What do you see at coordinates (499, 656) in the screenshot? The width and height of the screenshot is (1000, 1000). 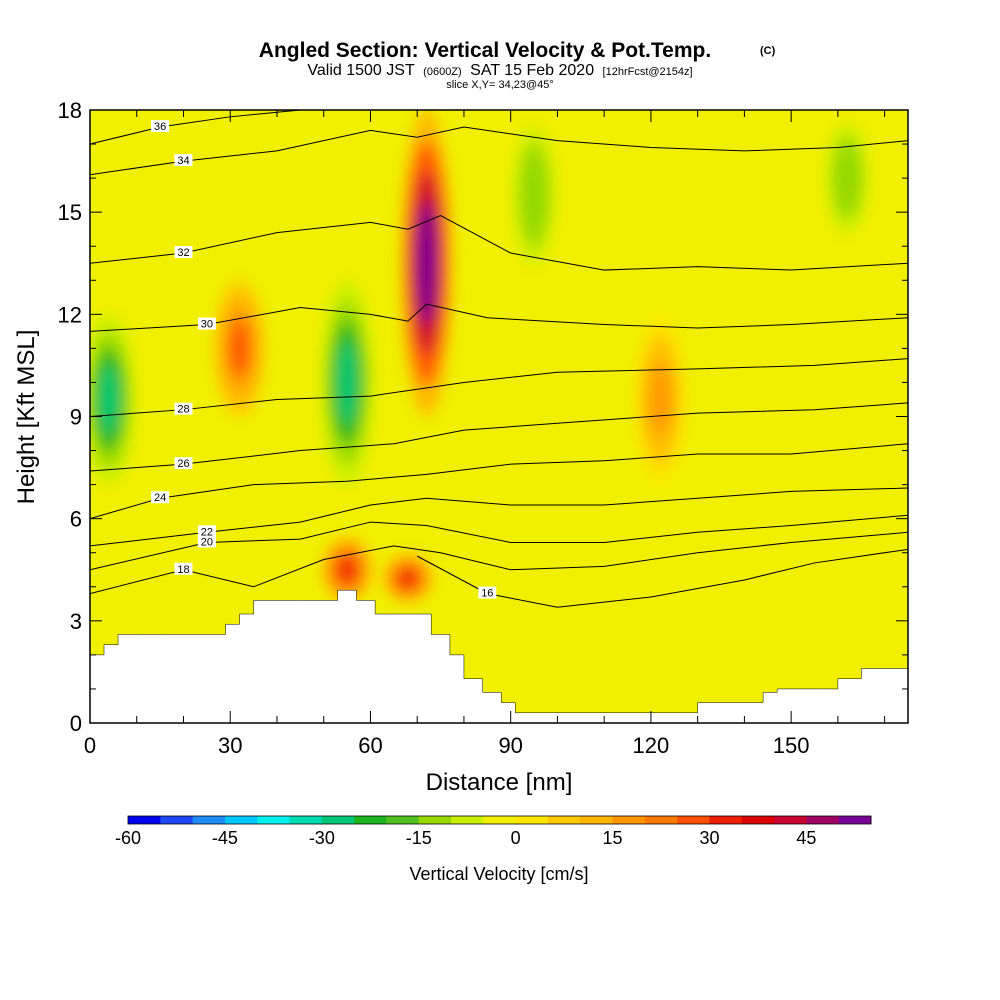 I see `terrain-mask` at bounding box center [499, 656].